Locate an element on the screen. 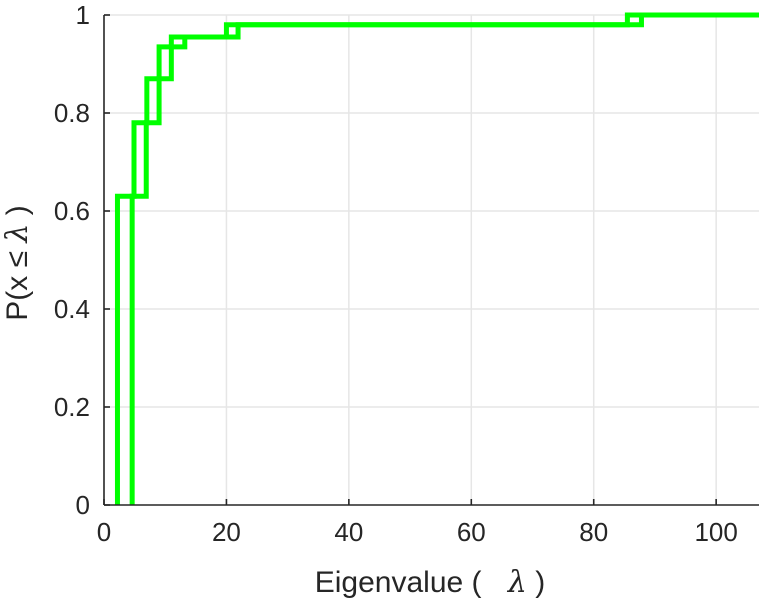 This screenshot has height=600, width=763. x-tick-label: 60 is located at coordinates (471, 532).